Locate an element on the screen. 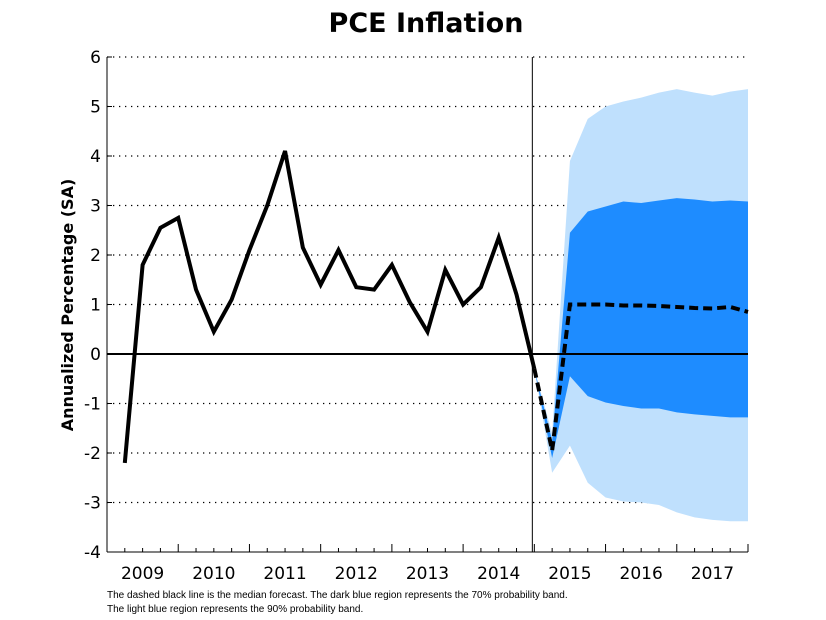 This screenshot has height=620, width=826. x-tick-label: 2013 is located at coordinates (427, 574).